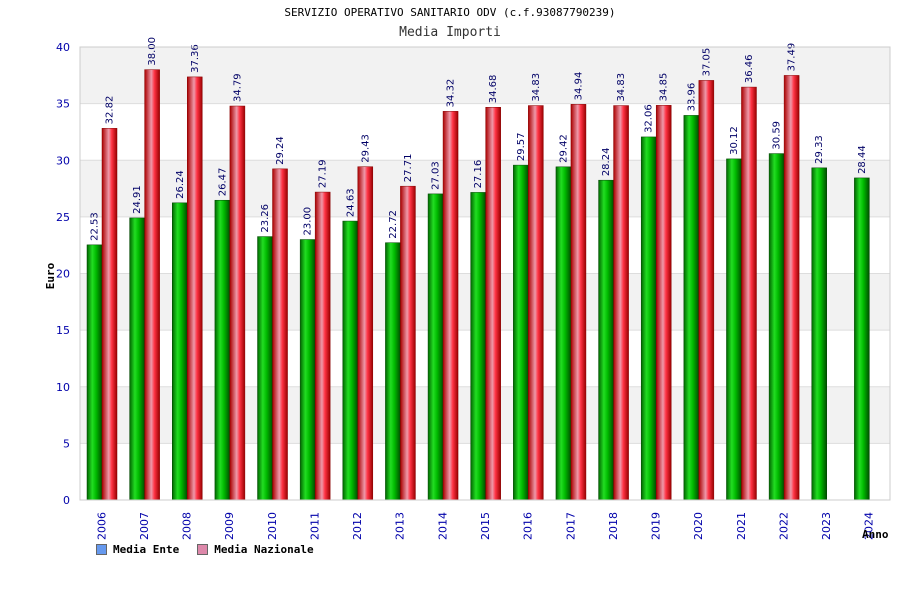 This screenshot has height=600, width=900. What do you see at coordinates (478, 346) in the screenshot?
I see `bar-media-ente-2015` at bounding box center [478, 346].